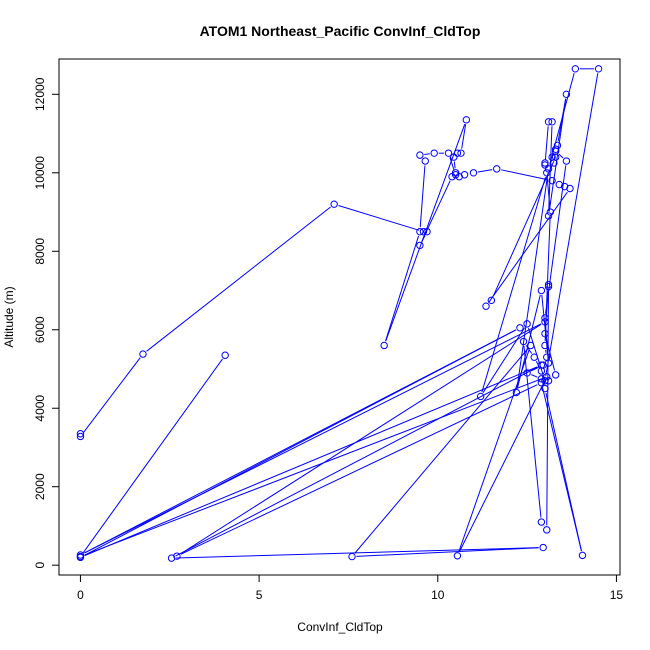 This screenshot has height=650, width=650. I want to click on chart-title: ATOM1 Northeast_Pacific ConvInf_CldTop, so click(340, 31).